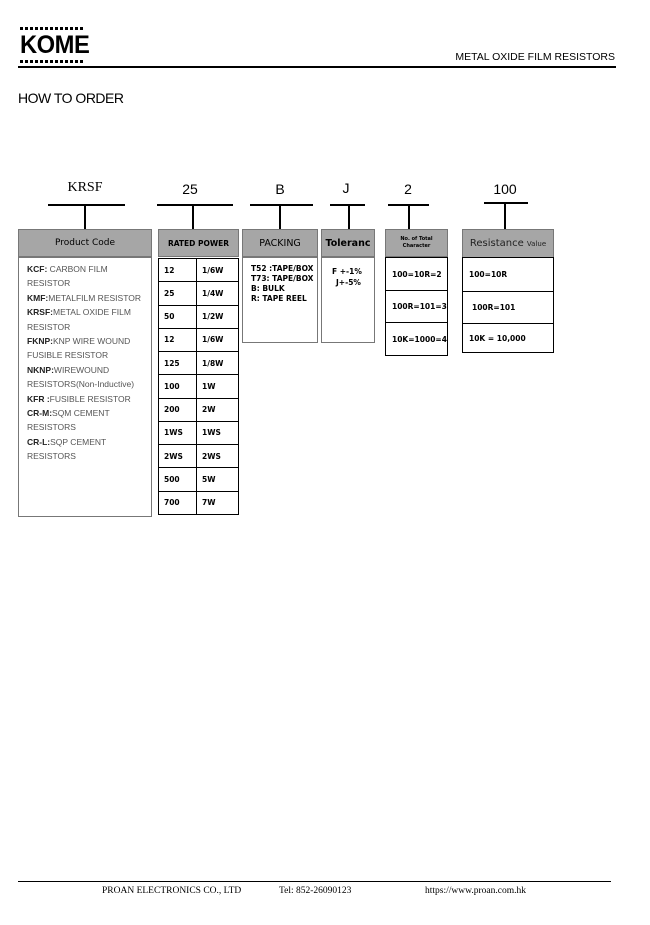 The width and height of the screenshot is (650, 925). I want to click on product-code: CR-L:, so click(39, 441).